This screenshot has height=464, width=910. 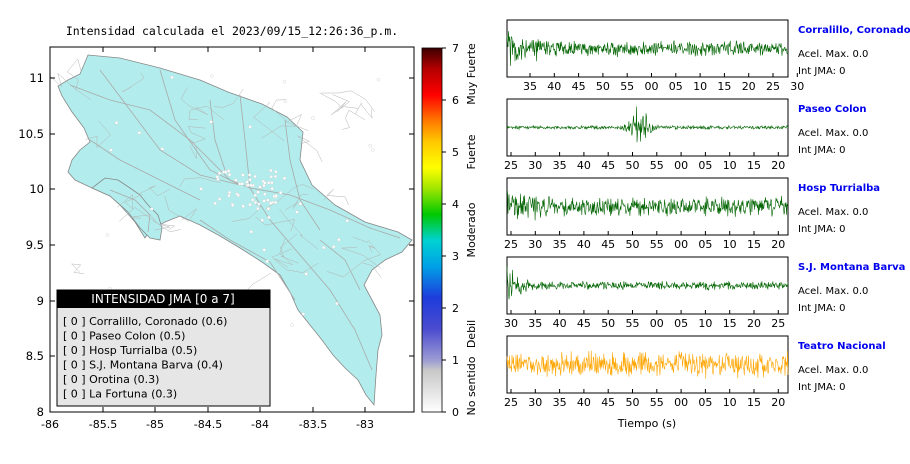 I want to click on colorbar-category-label: No sentido, so click(x=471, y=385).